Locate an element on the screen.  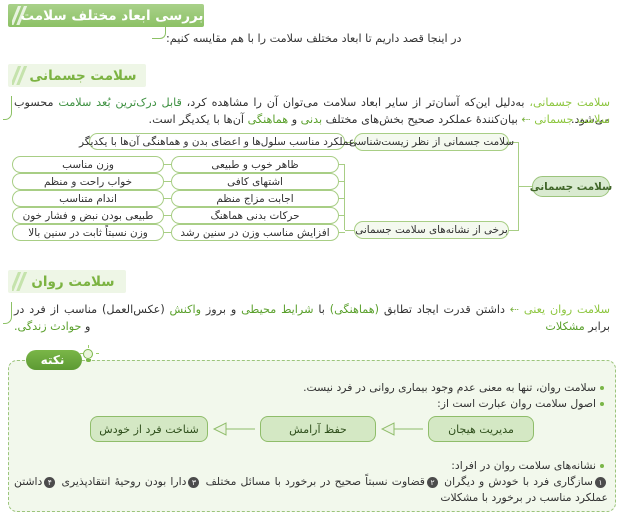
mindmap-branch-signs: برخی از نشانه‌های سلامت جسمانی is located at coordinates (431, 230).